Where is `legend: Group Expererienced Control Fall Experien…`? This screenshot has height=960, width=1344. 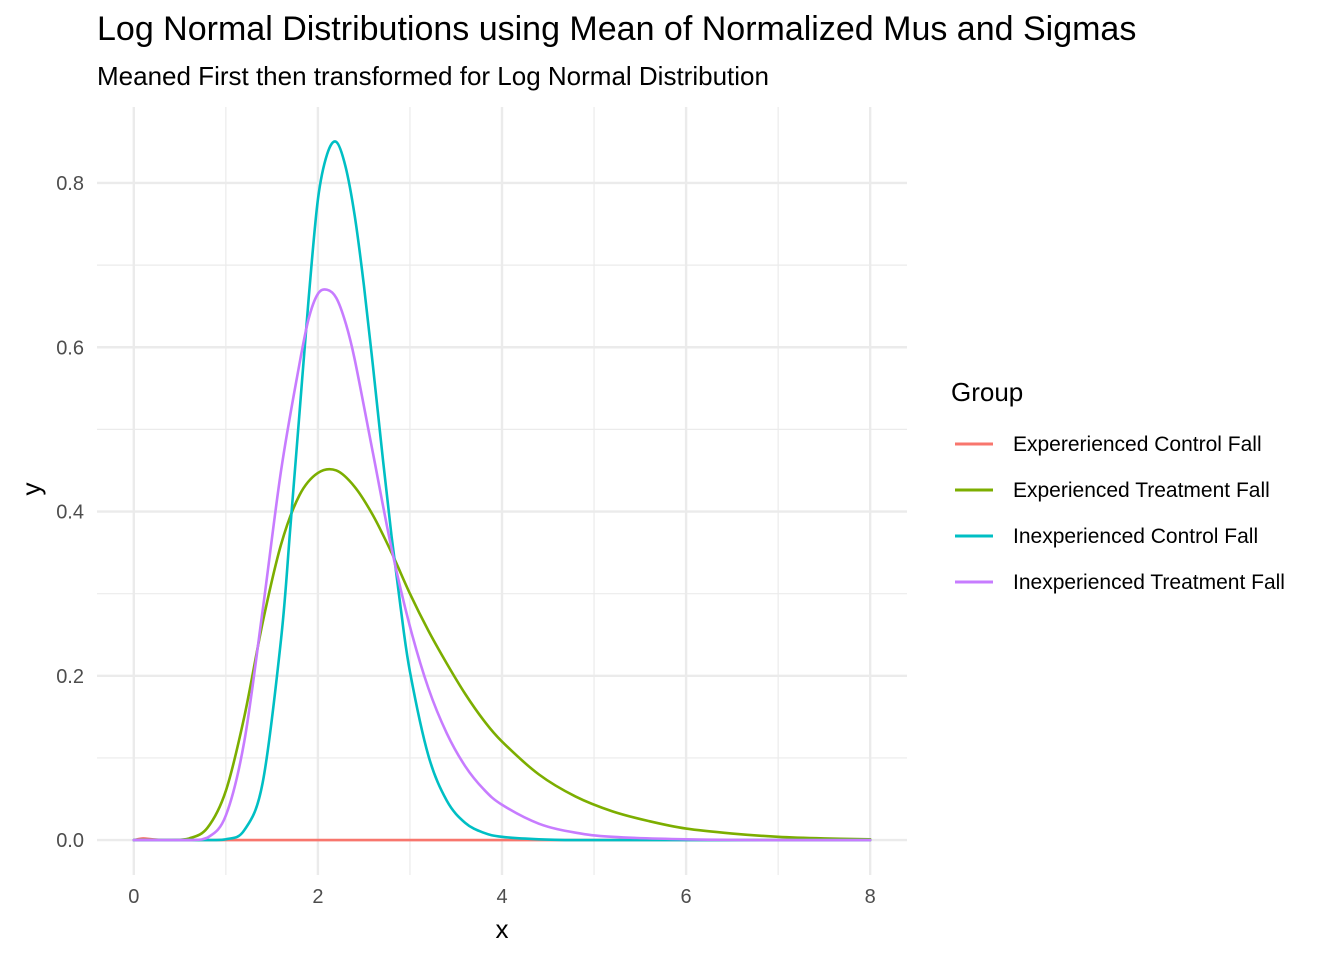
legend: Group Expererienced Control Fall Experien… is located at coordinates (1118, 485).